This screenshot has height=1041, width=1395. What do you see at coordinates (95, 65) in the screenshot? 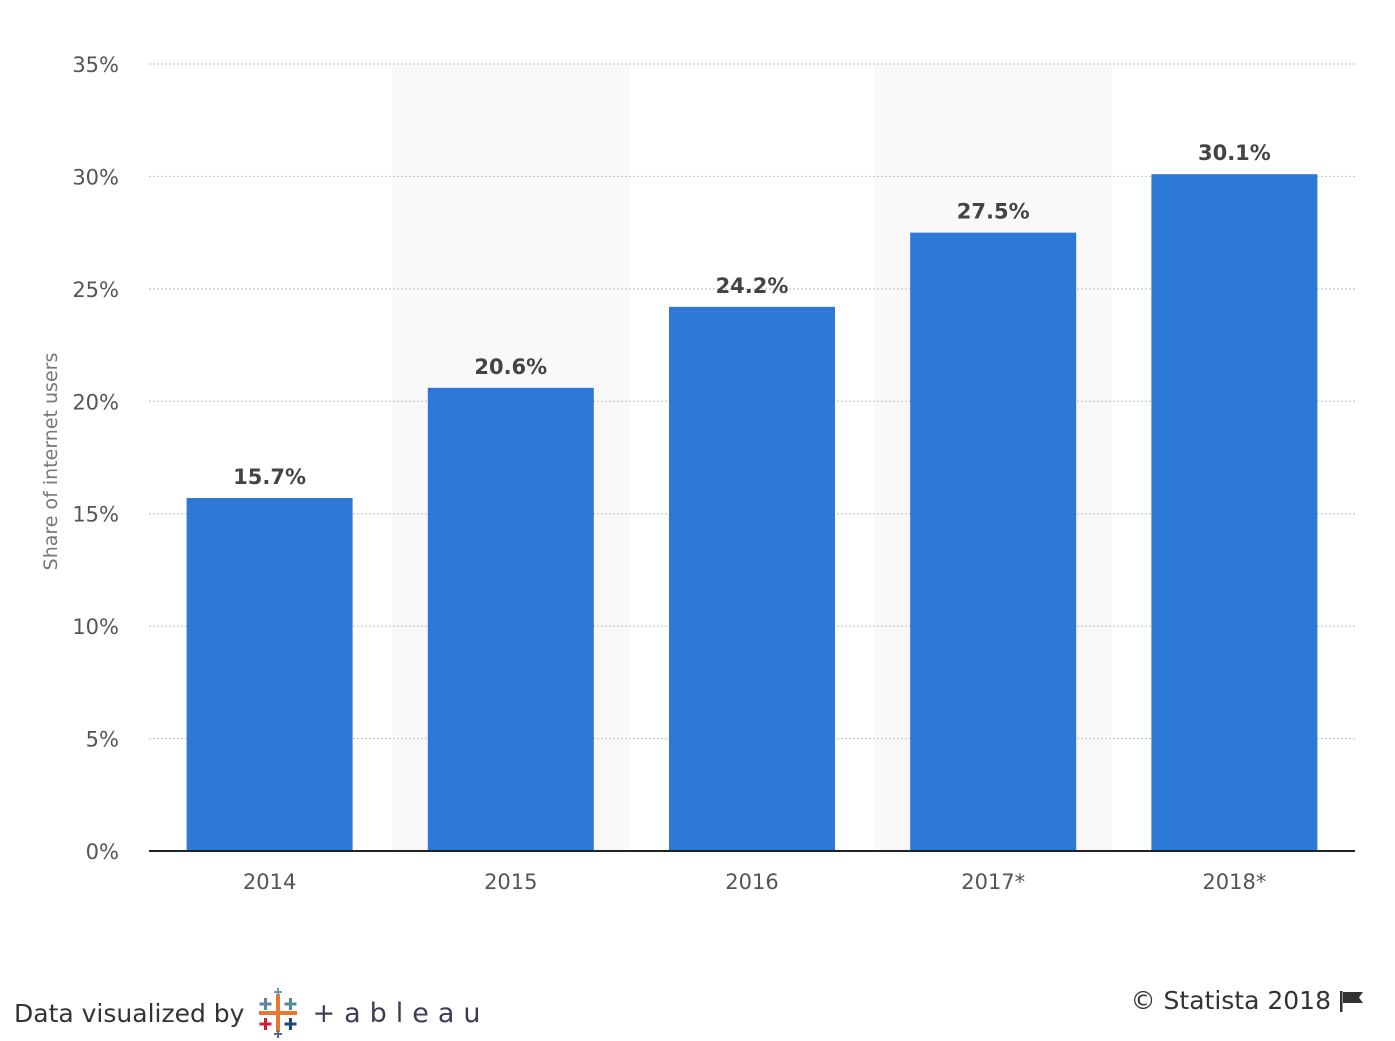
I see `y-tick-label: 35%` at bounding box center [95, 65].